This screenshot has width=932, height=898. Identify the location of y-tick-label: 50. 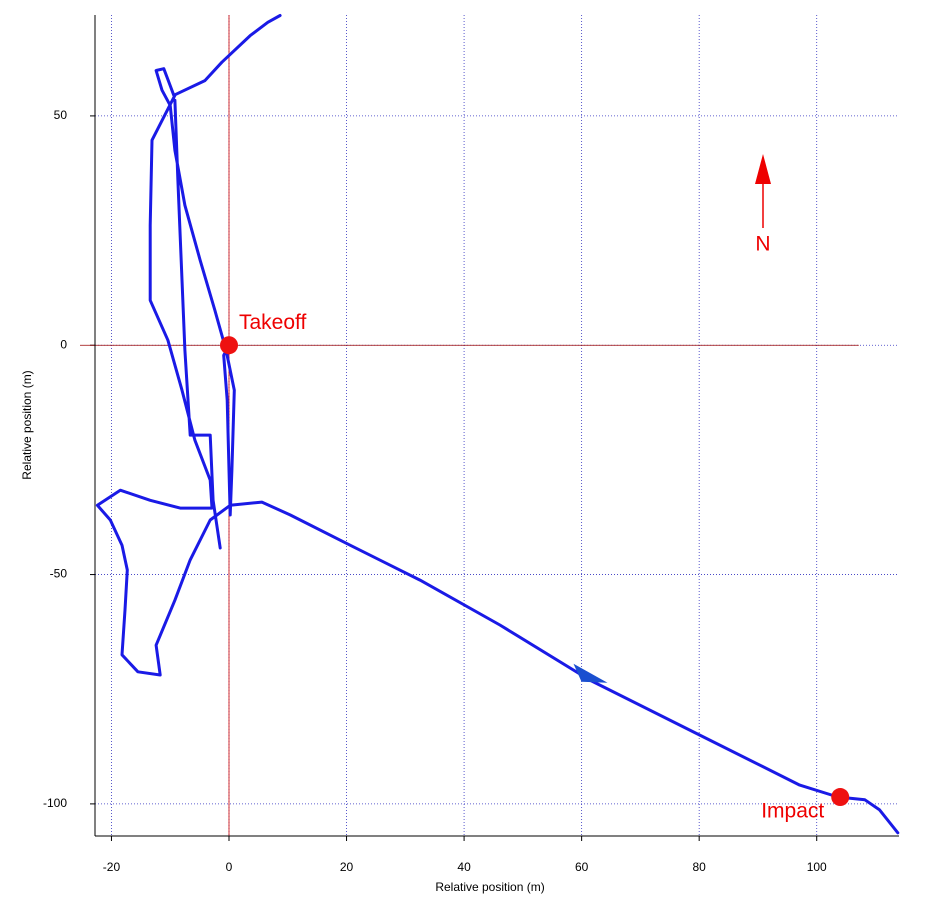
(61, 115).